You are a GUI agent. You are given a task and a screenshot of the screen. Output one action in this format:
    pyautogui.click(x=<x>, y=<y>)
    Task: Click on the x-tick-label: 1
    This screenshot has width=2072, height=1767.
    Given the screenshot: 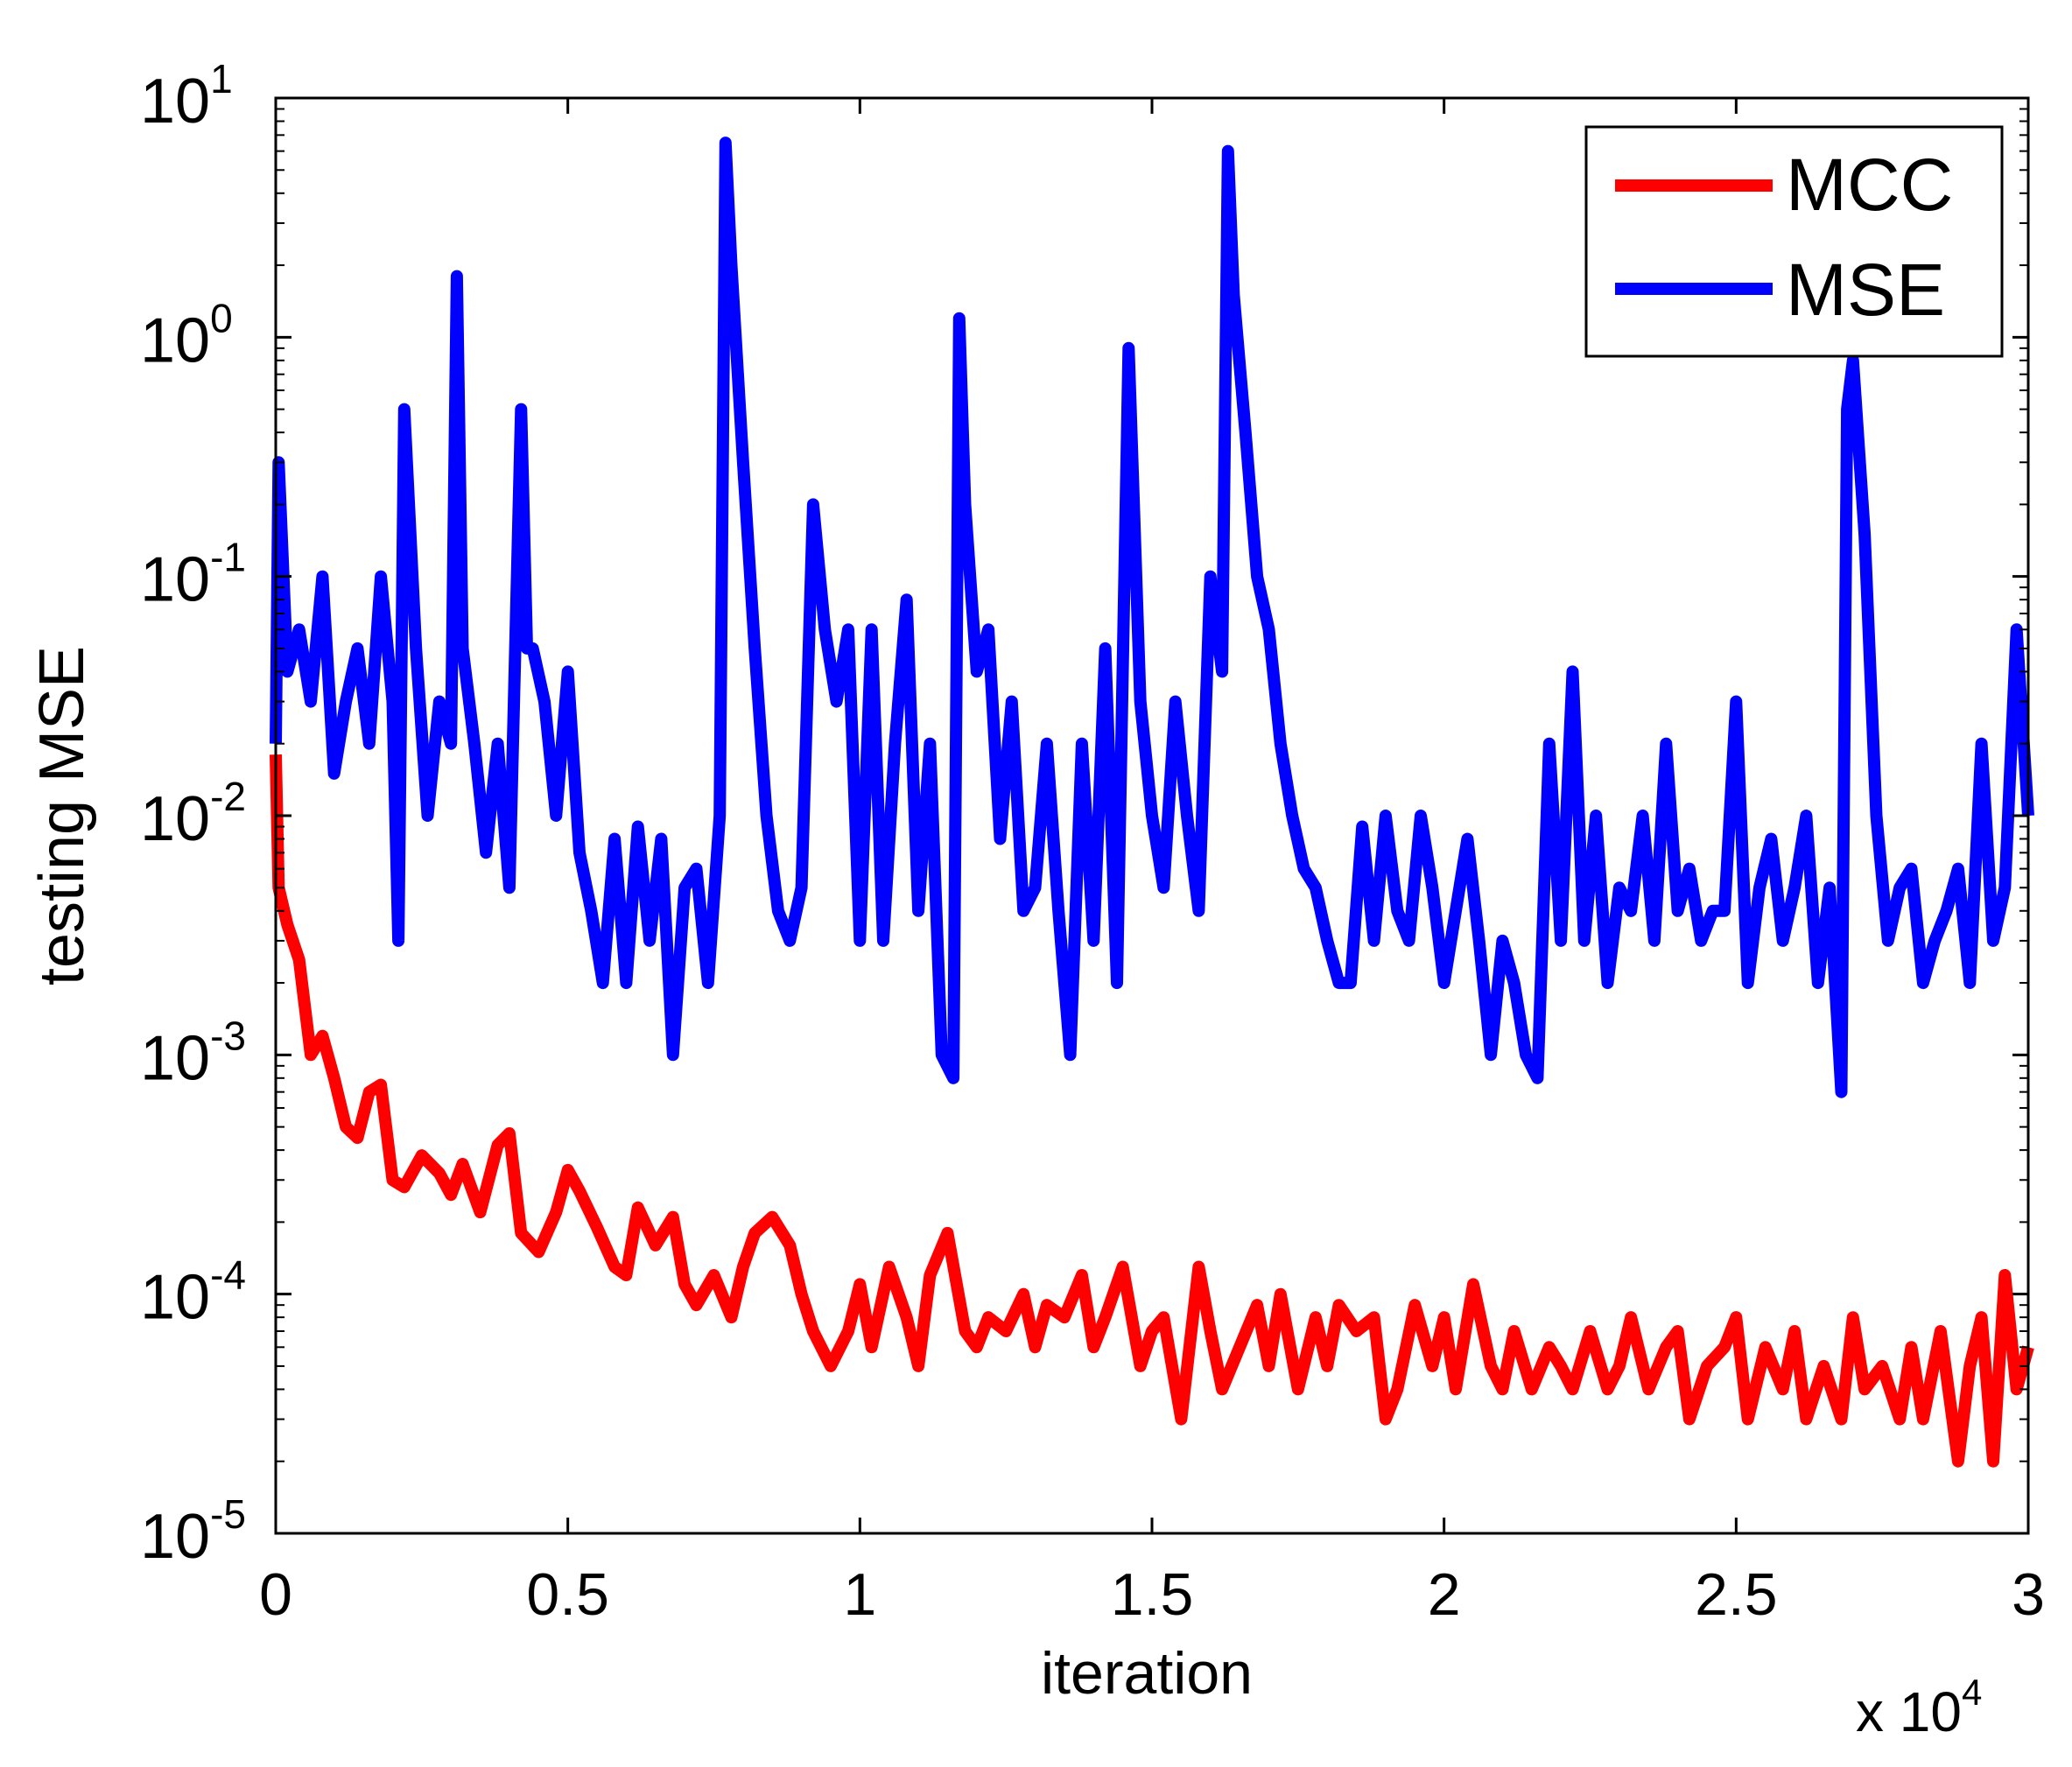 What is the action you would take?
    pyautogui.click(x=860, y=1594)
    